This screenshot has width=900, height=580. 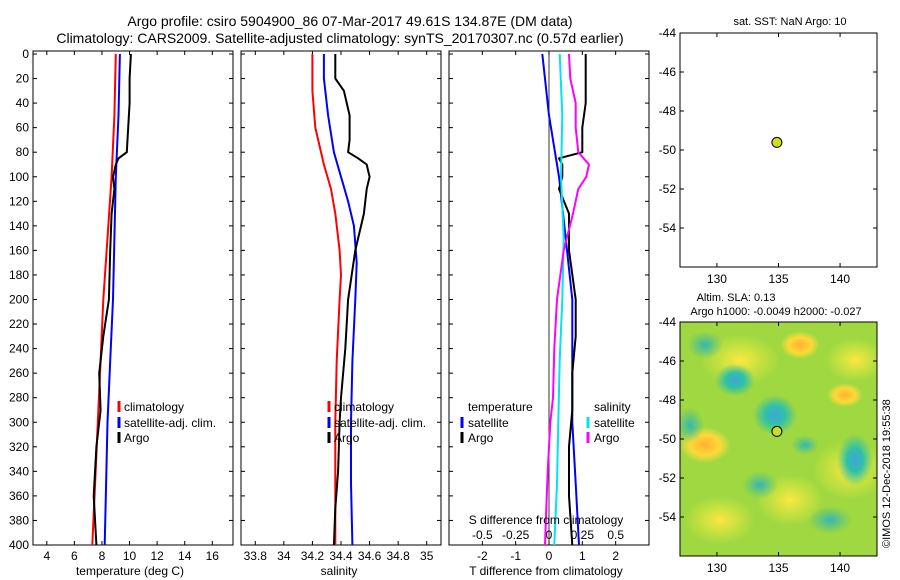 What do you see at coordinates (778, 150) in the screenshot?
I see `sst-map-frame` at bounding box center [778, 150].